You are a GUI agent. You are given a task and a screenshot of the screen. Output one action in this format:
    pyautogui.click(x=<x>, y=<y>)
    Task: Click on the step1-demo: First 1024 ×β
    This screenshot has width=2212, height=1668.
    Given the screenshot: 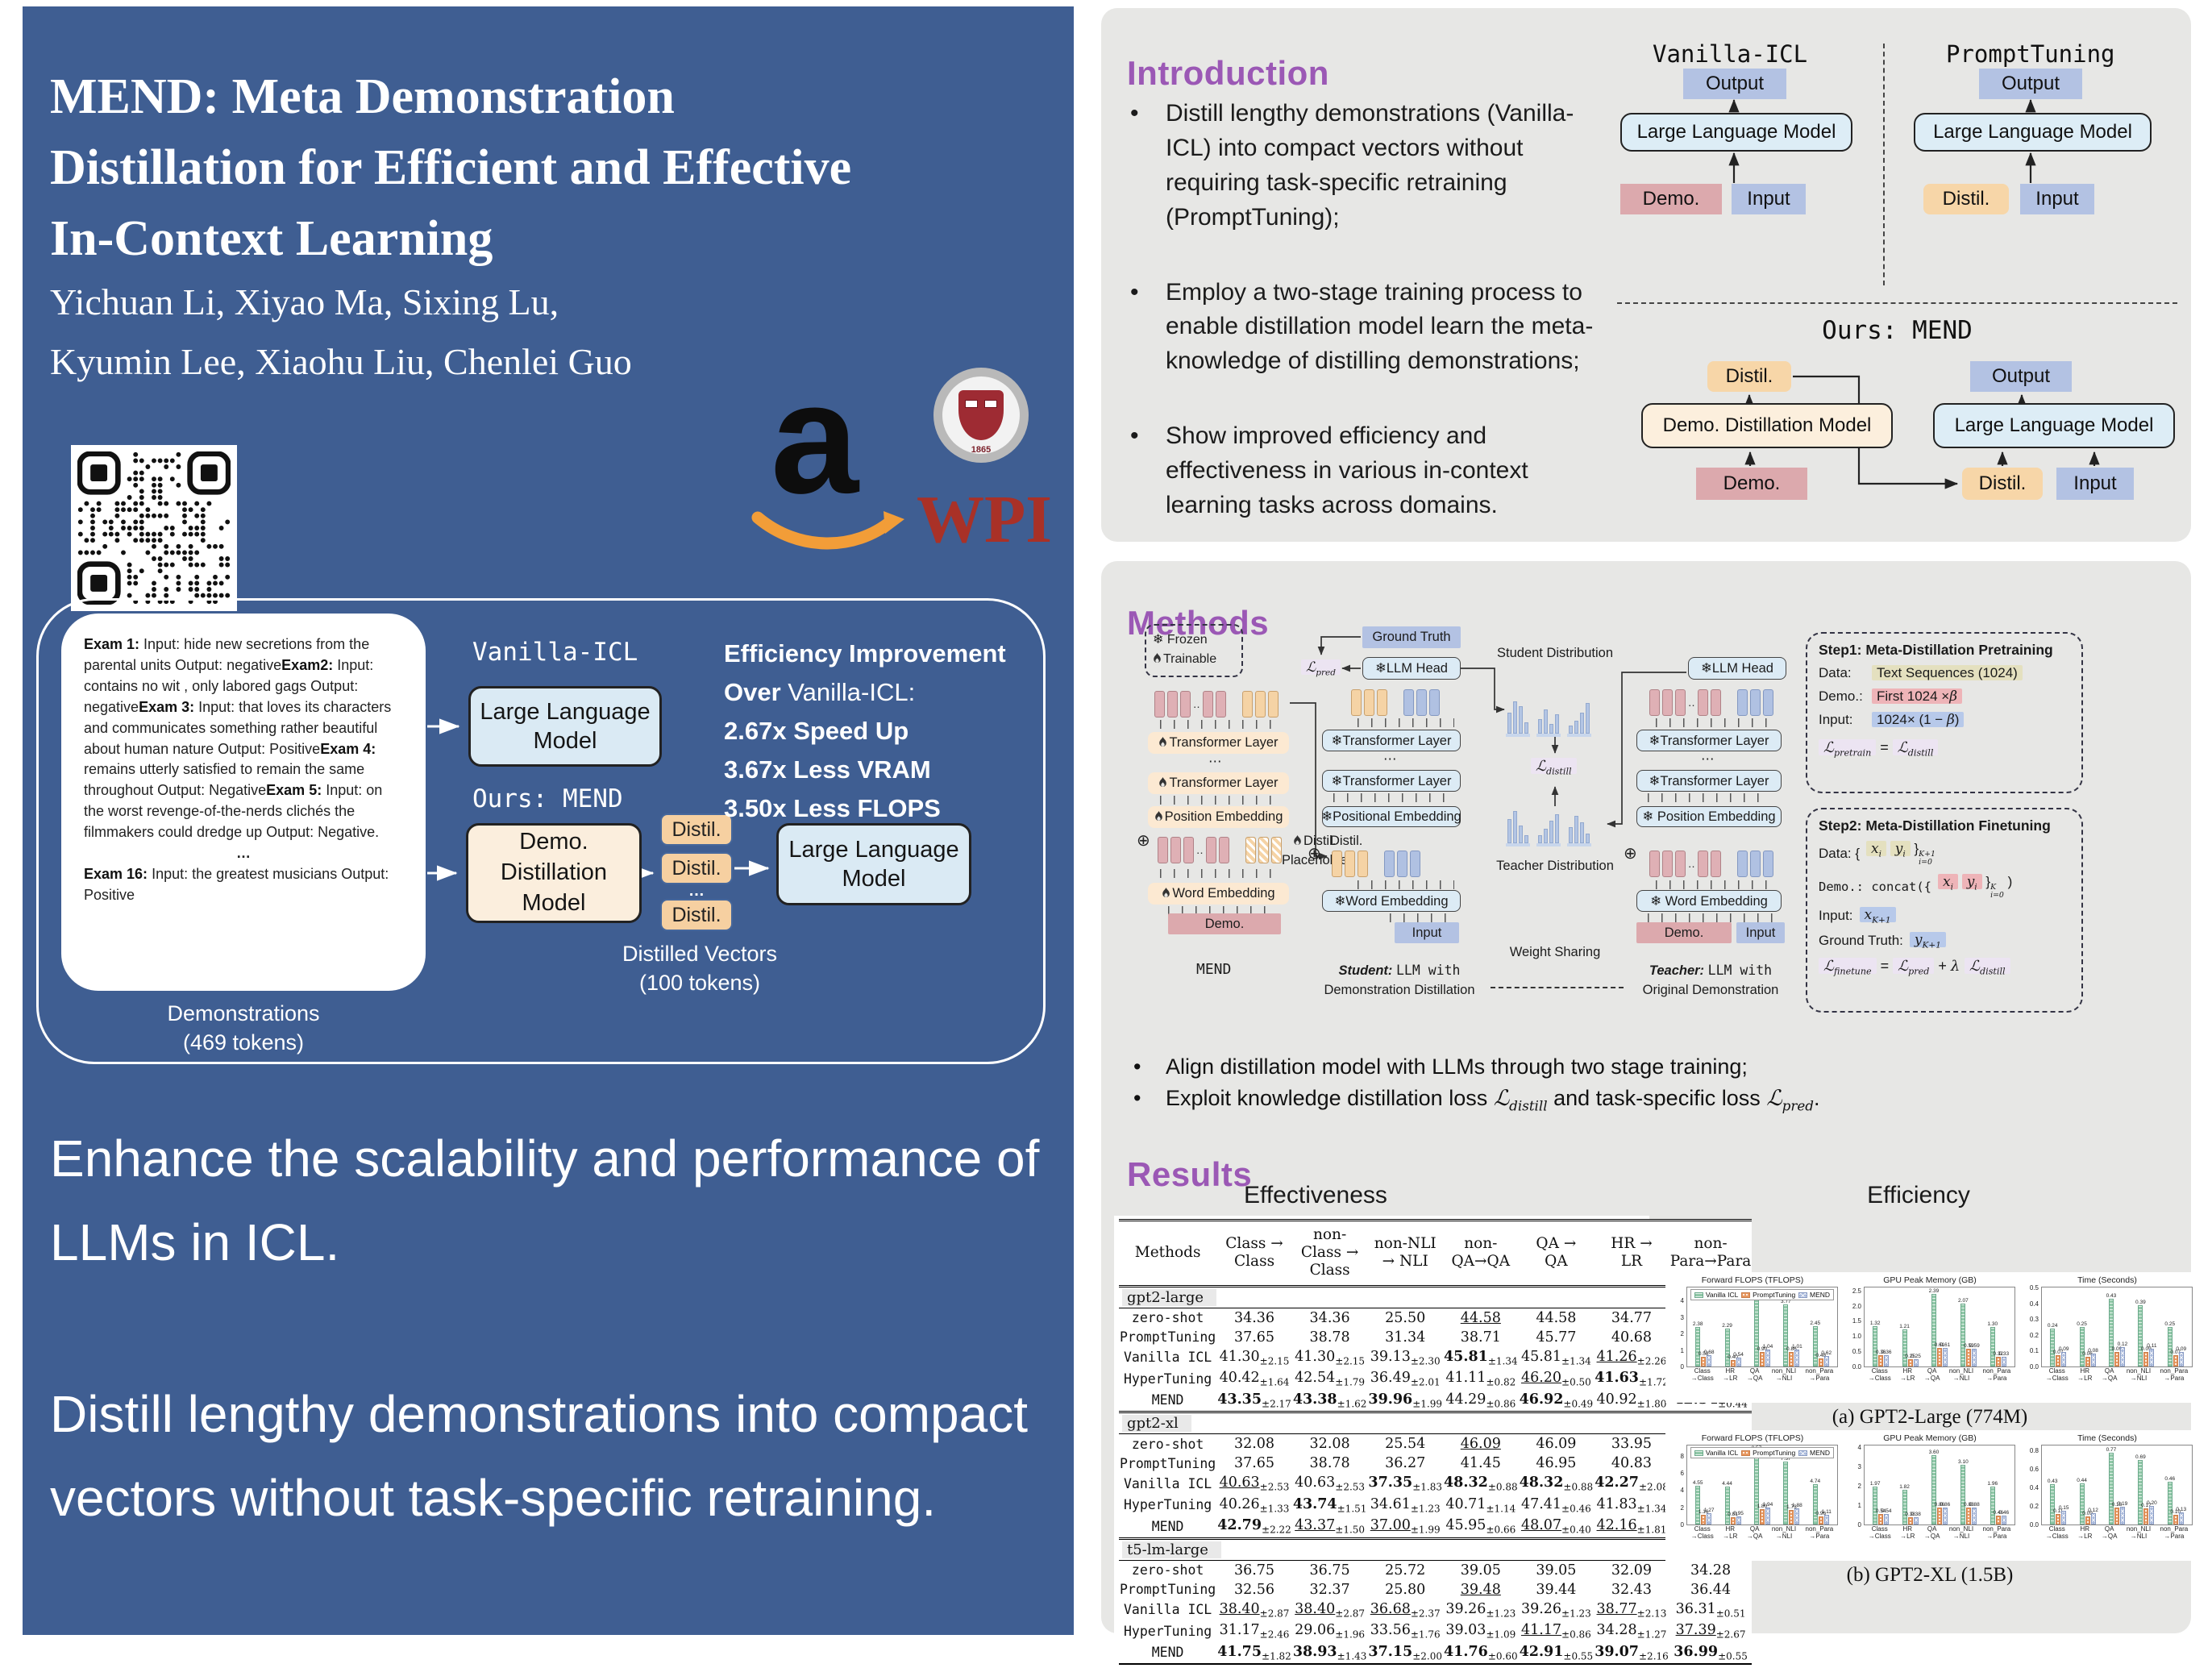 What is the action you would take?
    pyautogui.click(x=1917, y=696)
    